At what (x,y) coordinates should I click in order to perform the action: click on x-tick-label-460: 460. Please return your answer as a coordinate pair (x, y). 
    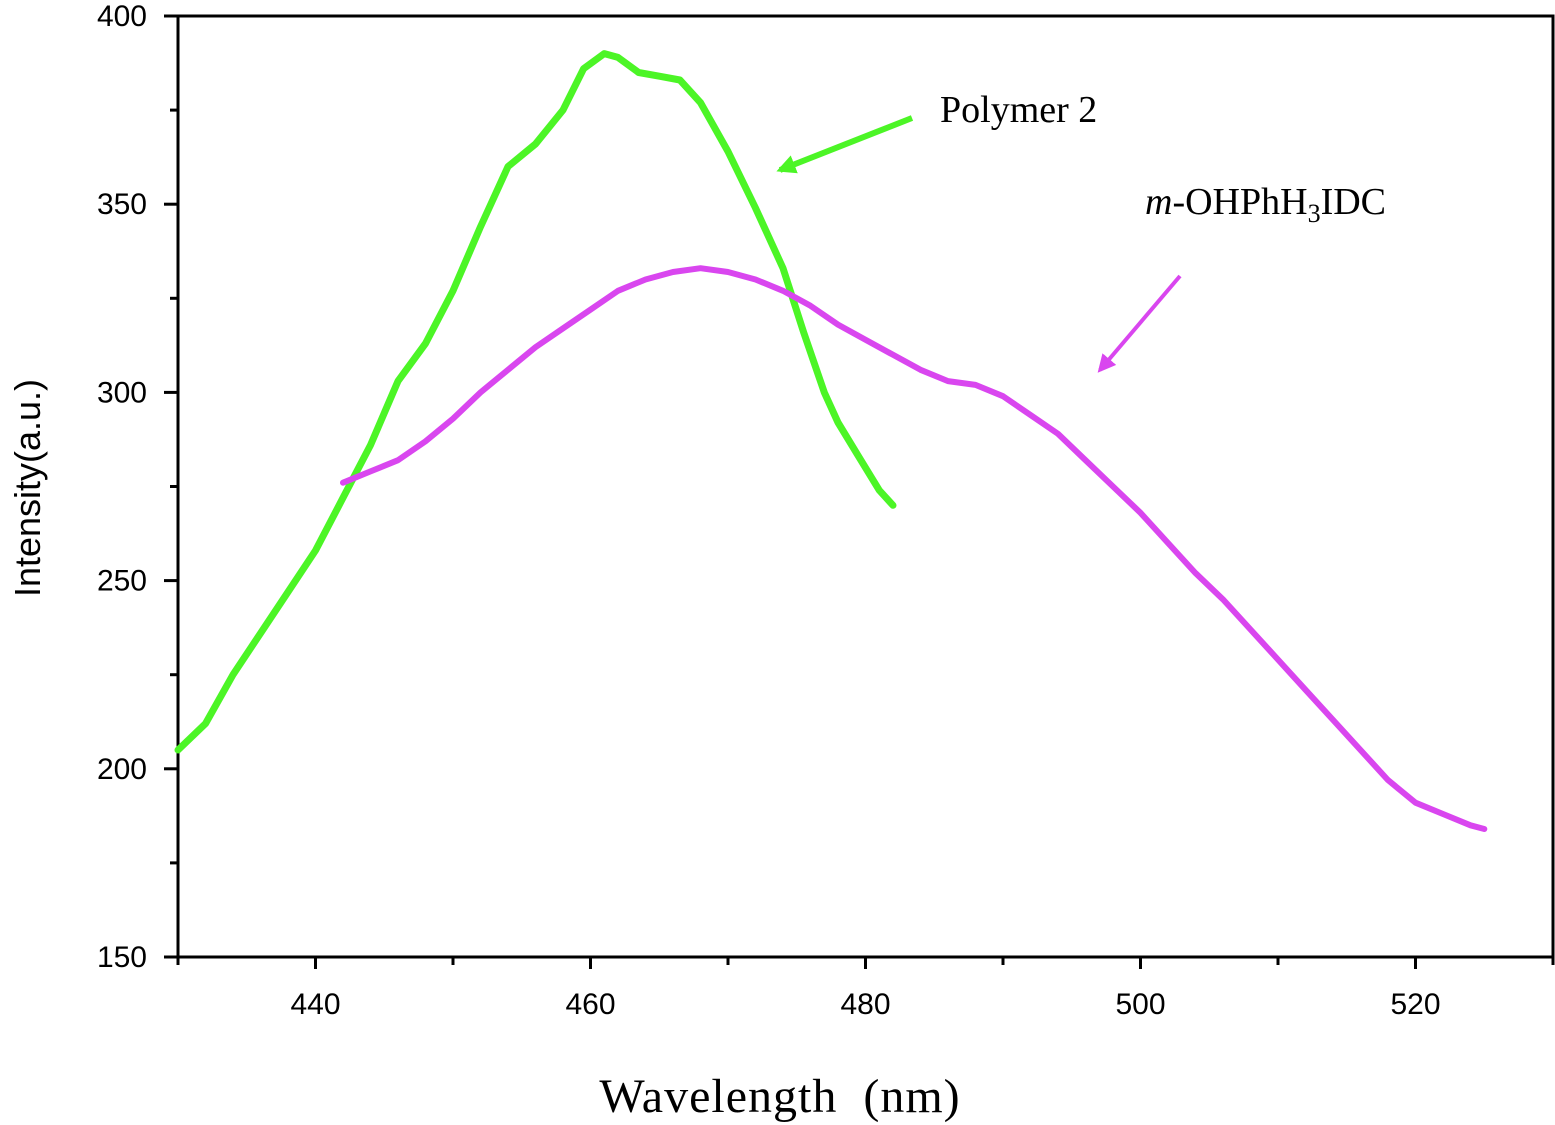
    Looking at the image, I should click on (590, 1004).